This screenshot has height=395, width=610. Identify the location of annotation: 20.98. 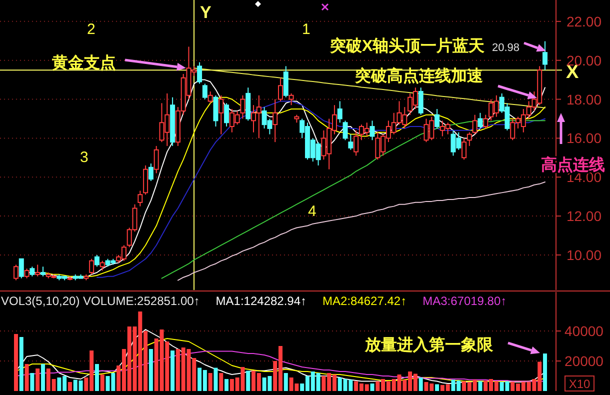
(506, 48).